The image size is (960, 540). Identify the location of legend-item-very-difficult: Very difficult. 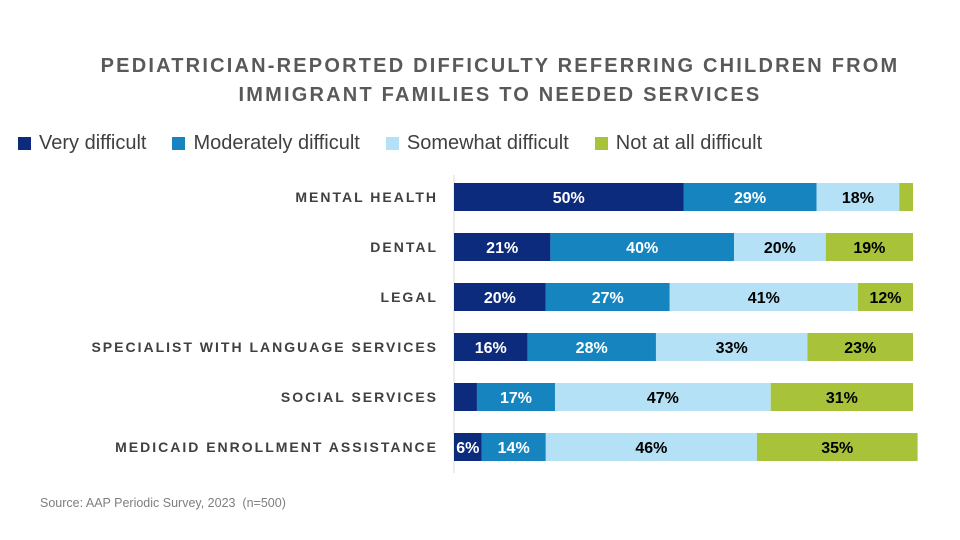
(82, 143).